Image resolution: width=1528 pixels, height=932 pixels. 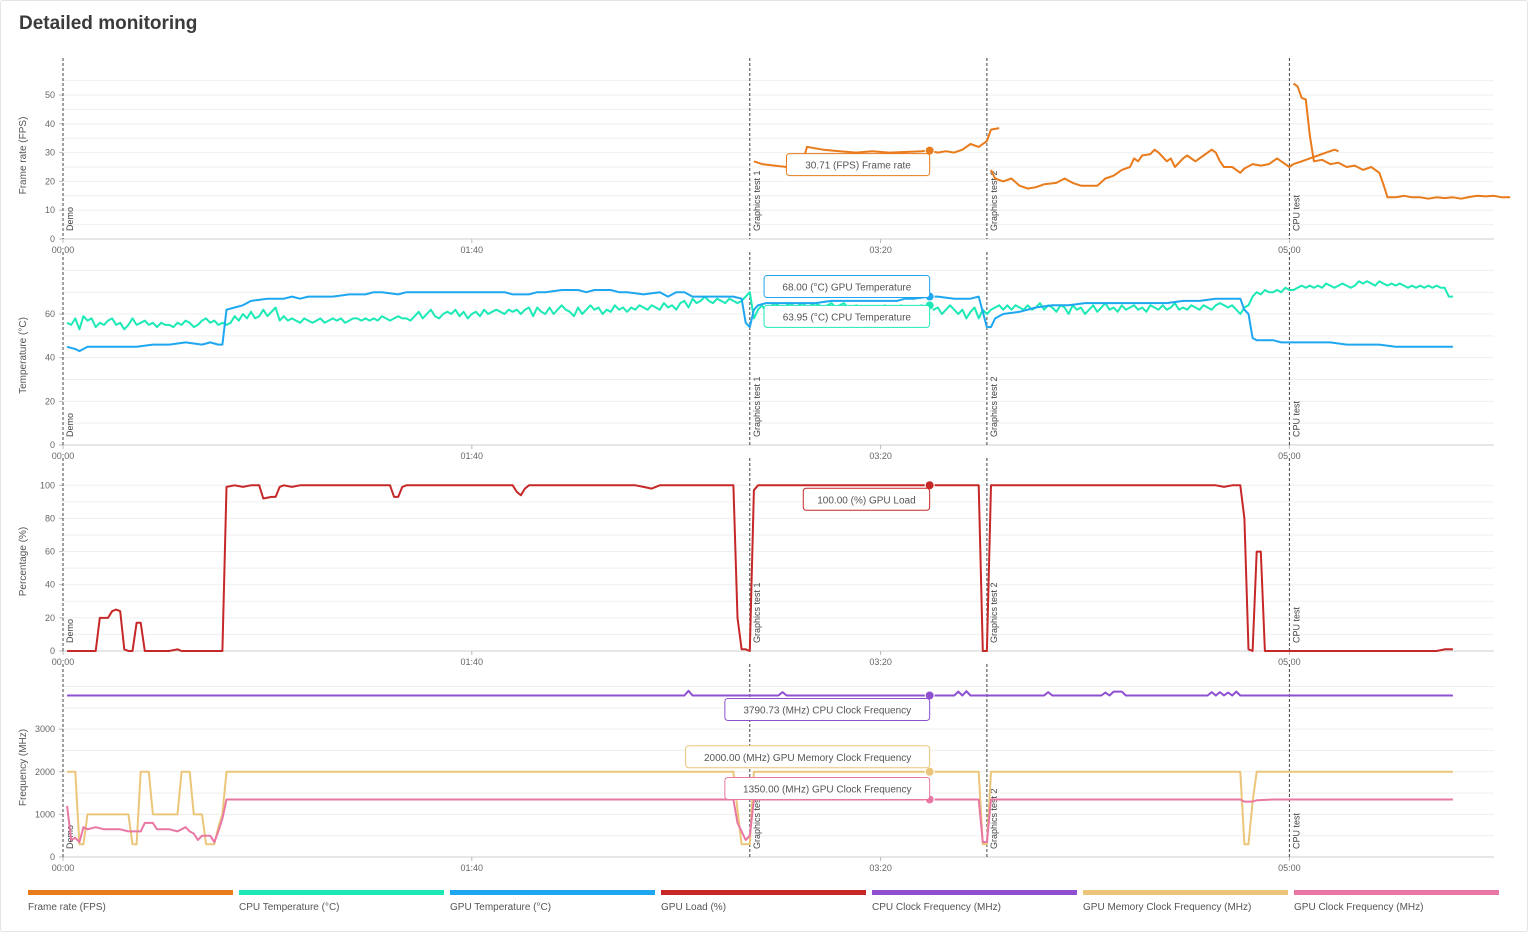 What do you see at coordinates (23, 561) in the screenshot?
I see `y-axis-label: Percentage (%)` at bounding box center [23, 561].